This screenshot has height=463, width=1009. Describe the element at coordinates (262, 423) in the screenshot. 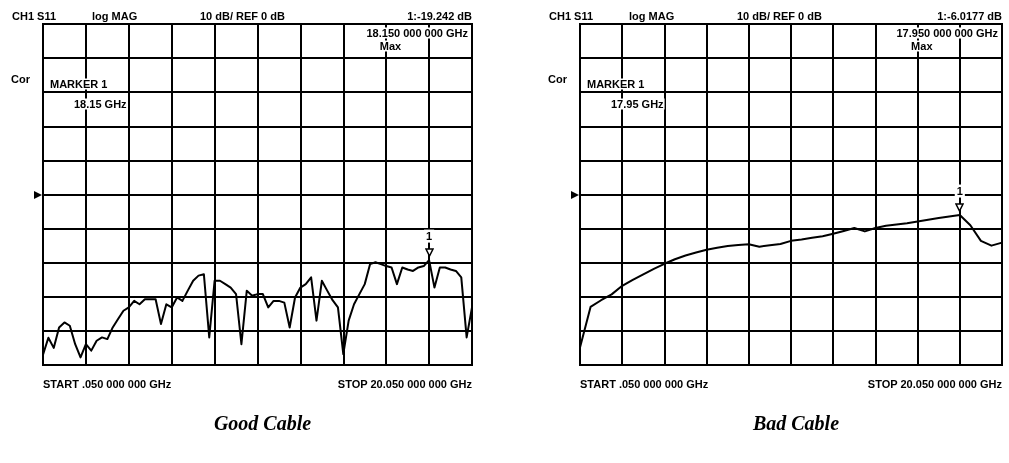

I see `text: Good Cable` at that location.